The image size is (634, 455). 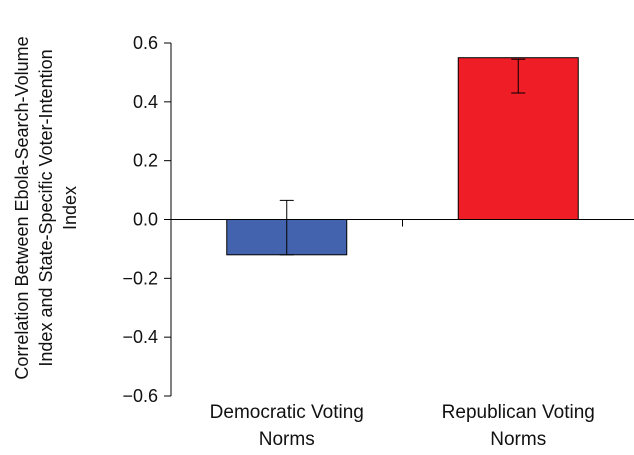 What do you see at coordinates (518, 412) in the screenshot?
I see `x-category-label: Republican Voting` at bounding box center [518, 412].